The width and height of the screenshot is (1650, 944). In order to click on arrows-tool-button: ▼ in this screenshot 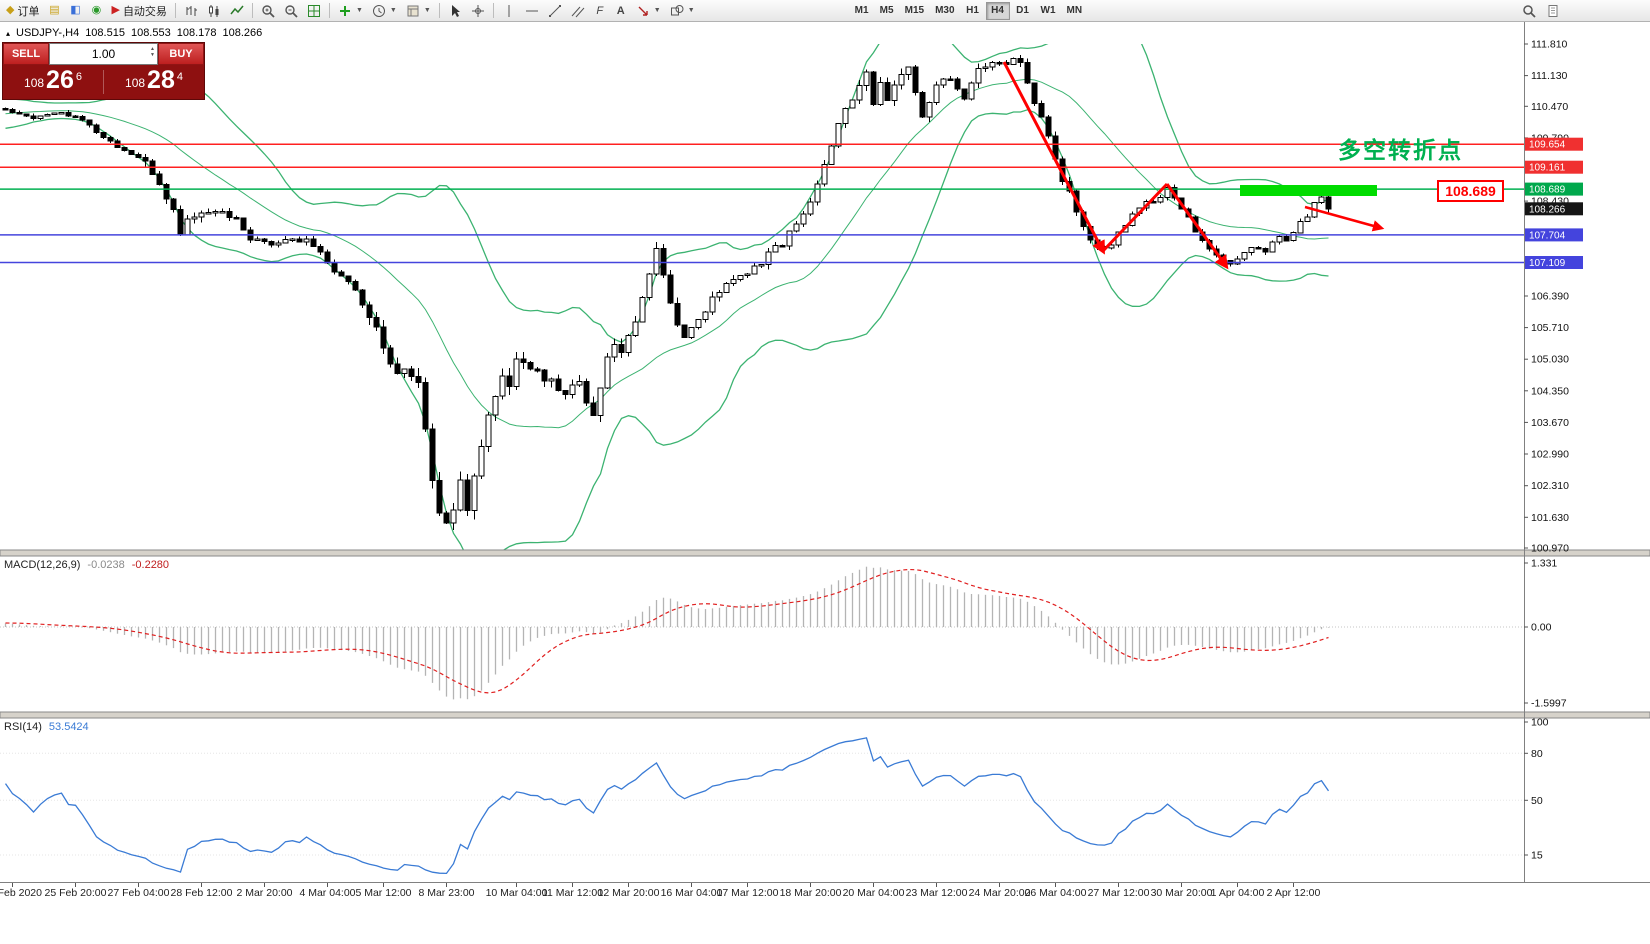, I will do `click(648, 11)`.